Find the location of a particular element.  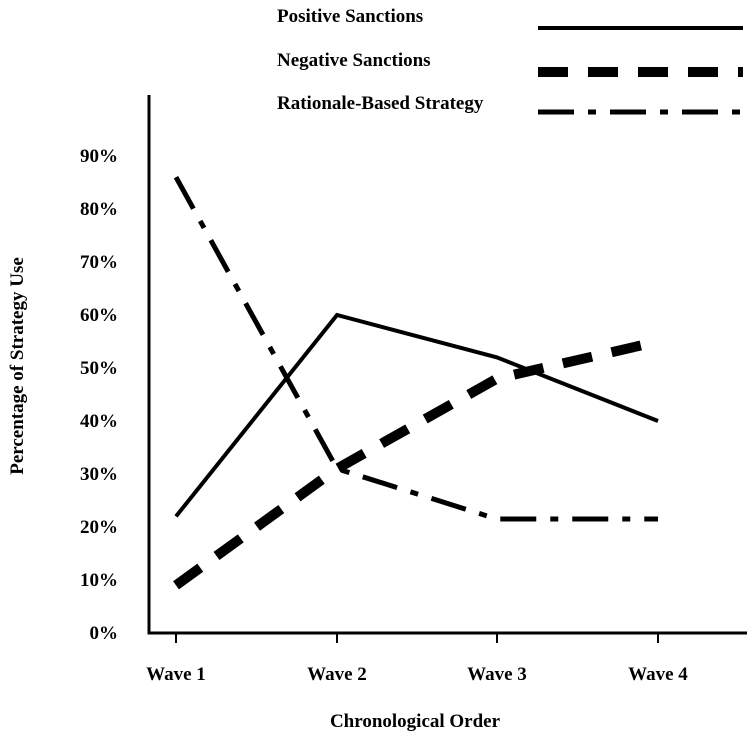

x-ticks: Wave 1 Wave 2 Wave 3 Wave 4 is located at coordinates (417, 659).